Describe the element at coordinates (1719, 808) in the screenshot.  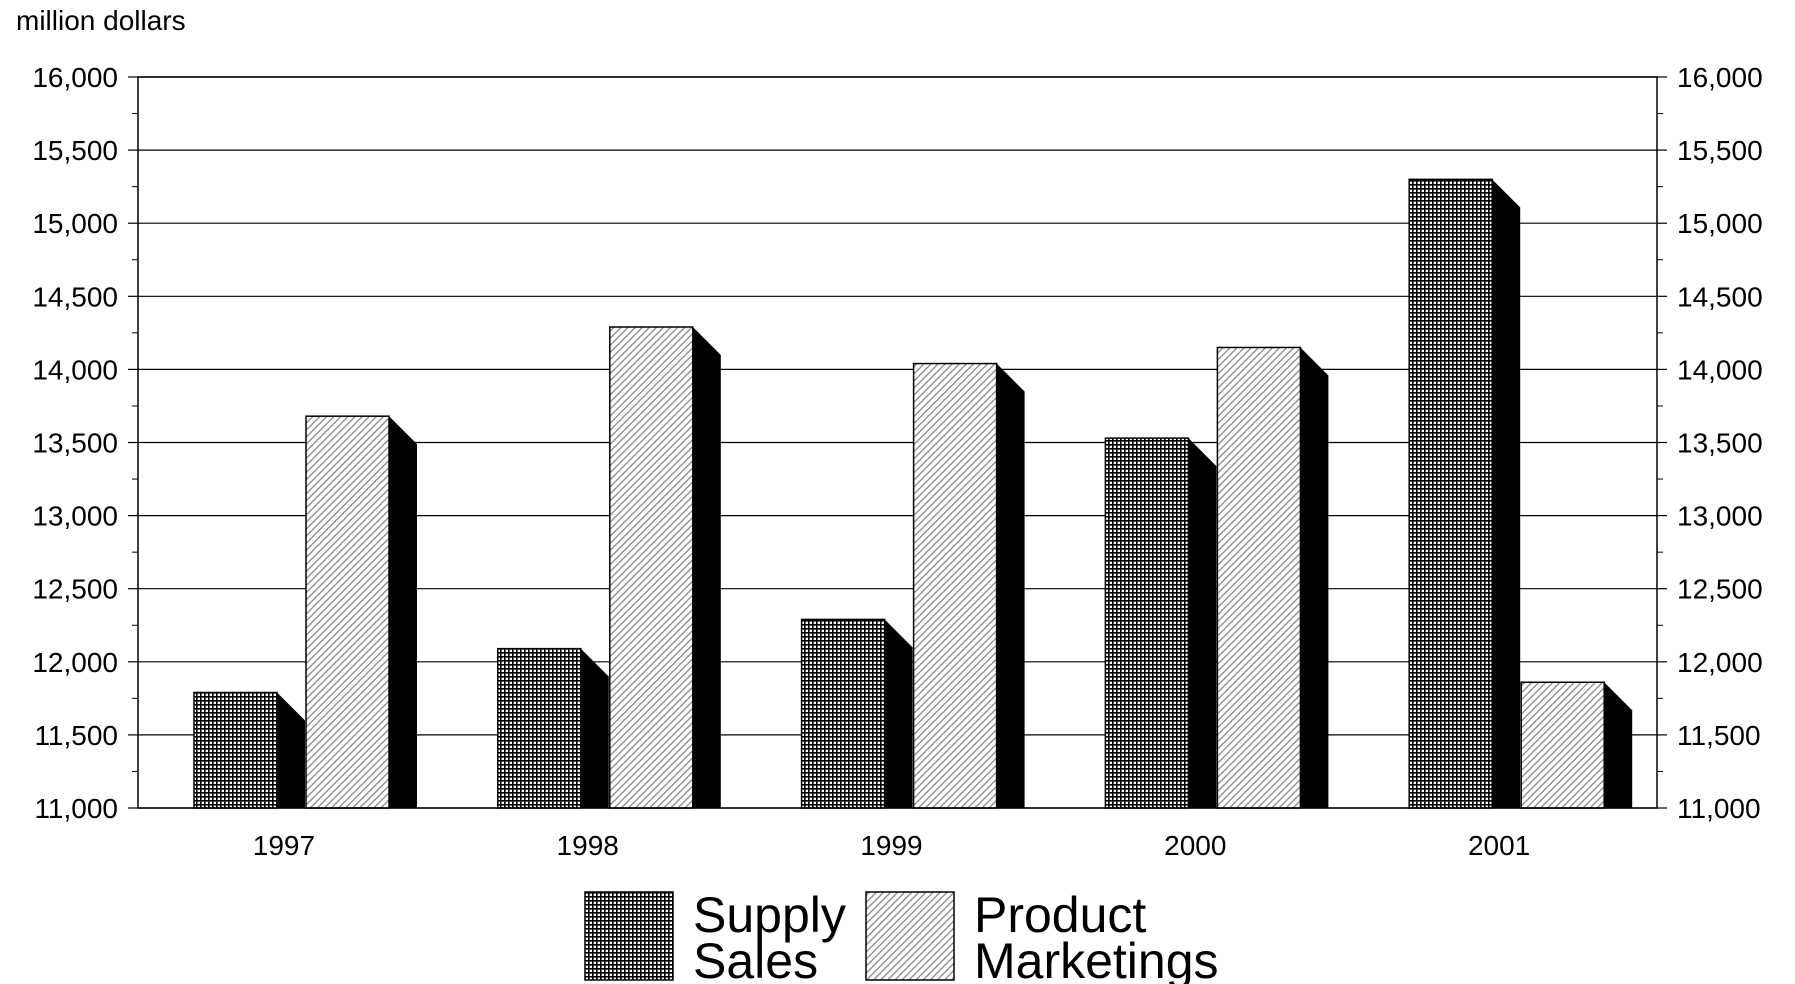
I see `y-tick-label-right: 11,000` at that location.